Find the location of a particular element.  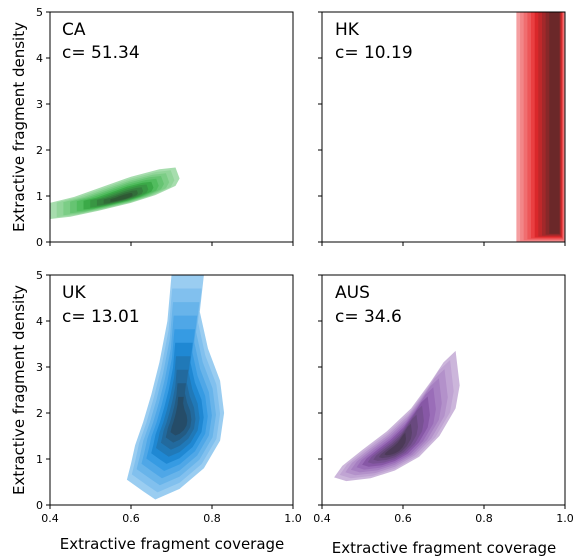

aus-density-contours is located at coordinates (397, 416).